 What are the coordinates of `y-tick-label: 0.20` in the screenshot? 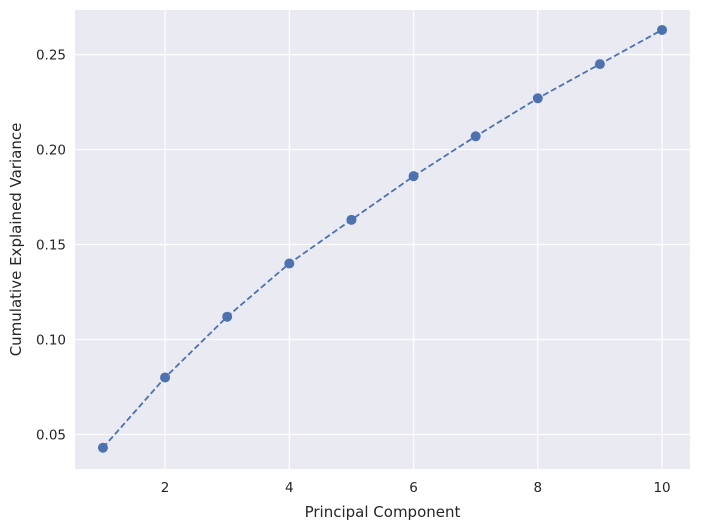 It's located at (51, 151).